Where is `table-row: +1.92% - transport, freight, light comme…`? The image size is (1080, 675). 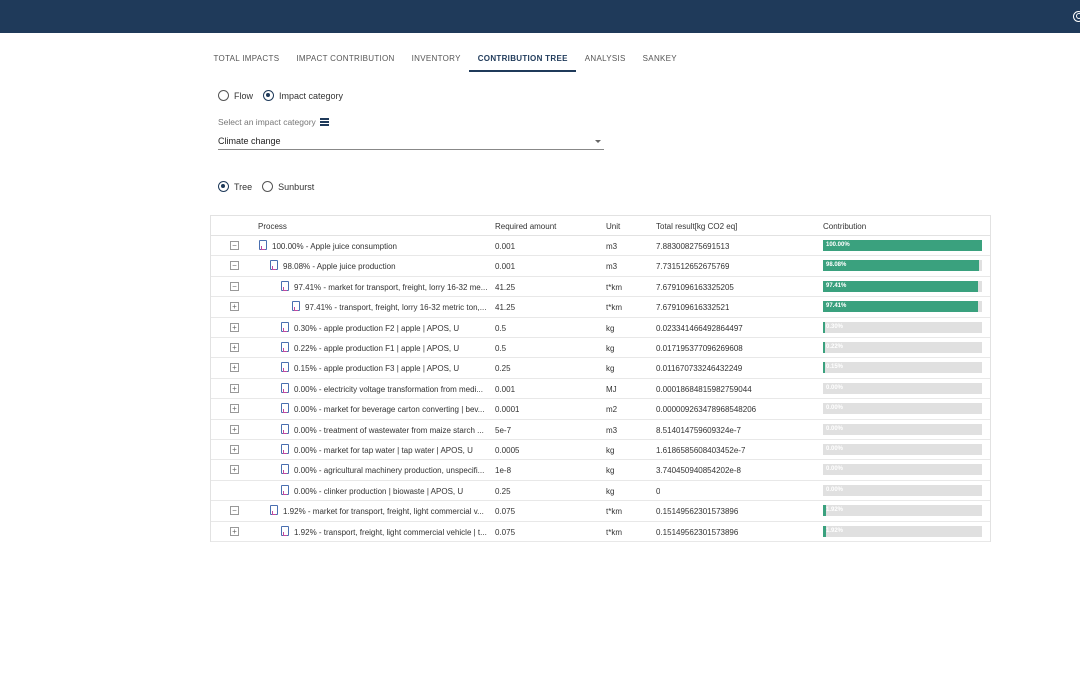 table-row: +1.92% - transport, freight, light comme… is located at coordinates (600, 532).